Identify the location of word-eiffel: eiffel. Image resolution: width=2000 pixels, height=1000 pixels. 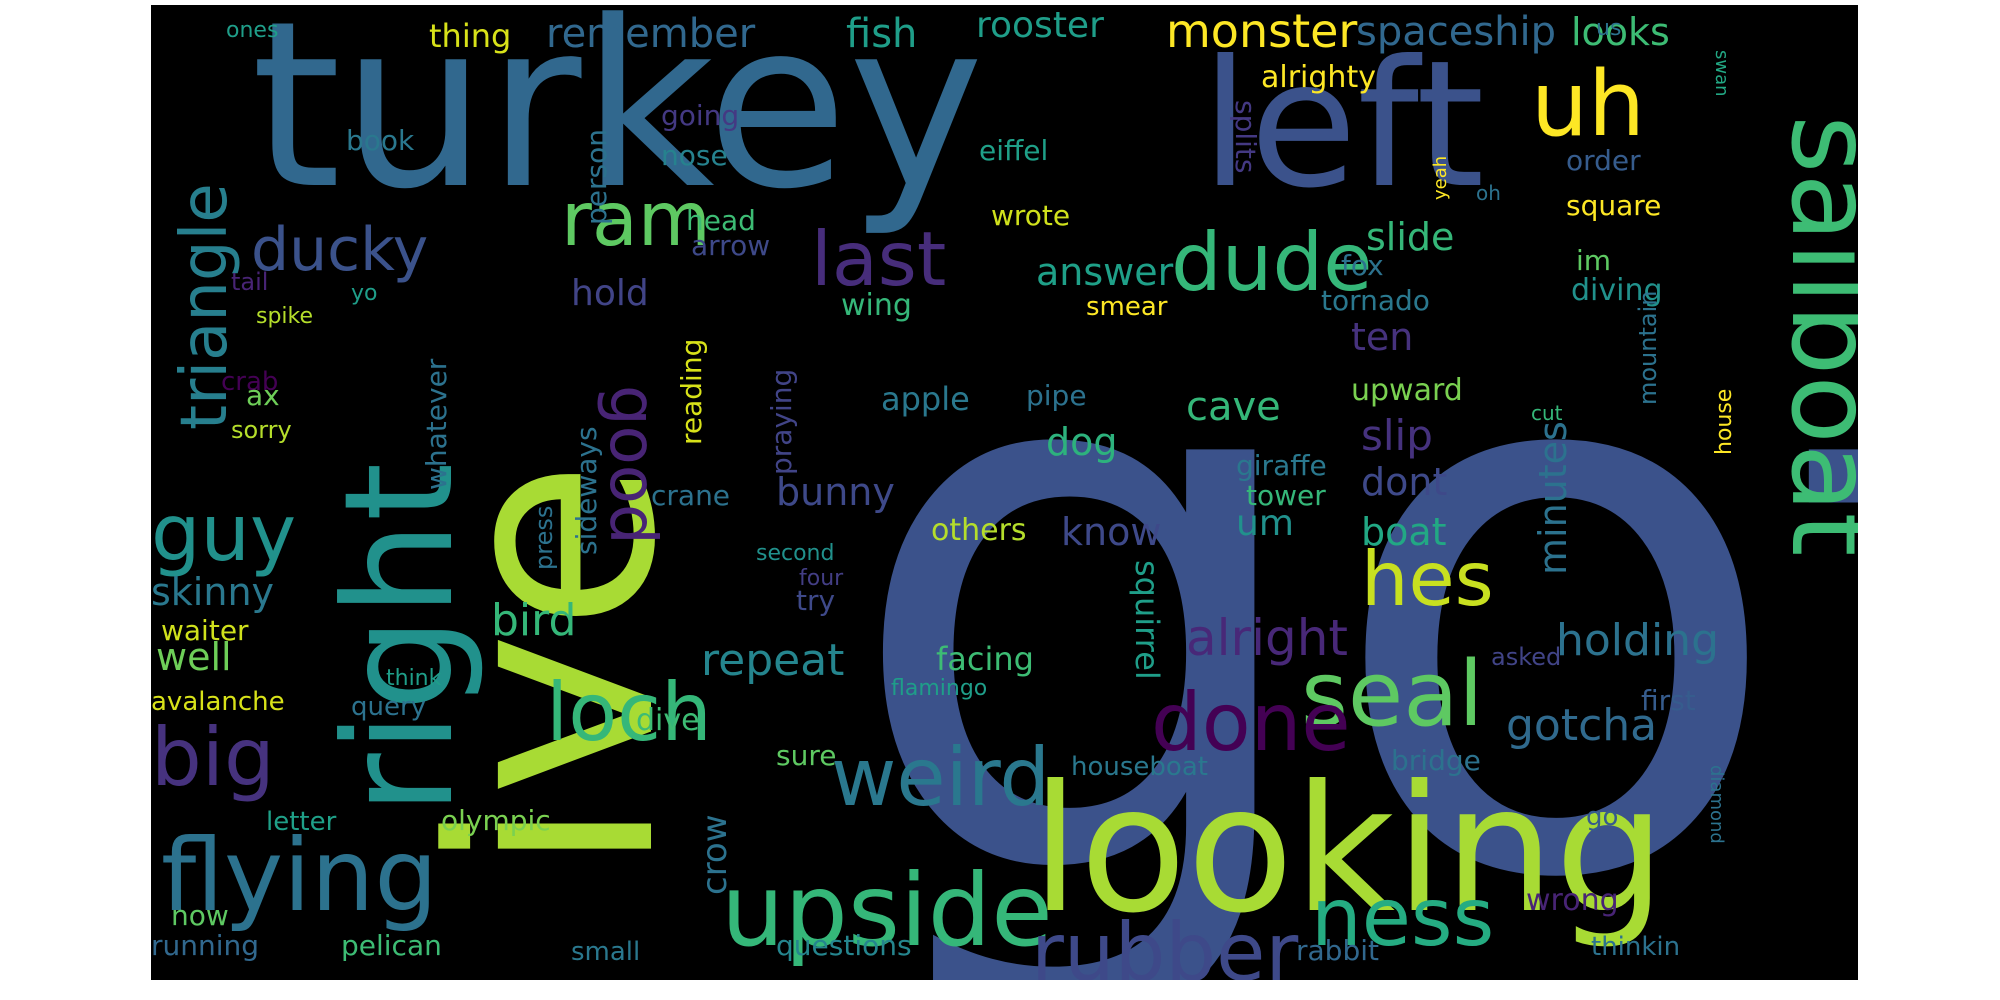
(1013, 150).